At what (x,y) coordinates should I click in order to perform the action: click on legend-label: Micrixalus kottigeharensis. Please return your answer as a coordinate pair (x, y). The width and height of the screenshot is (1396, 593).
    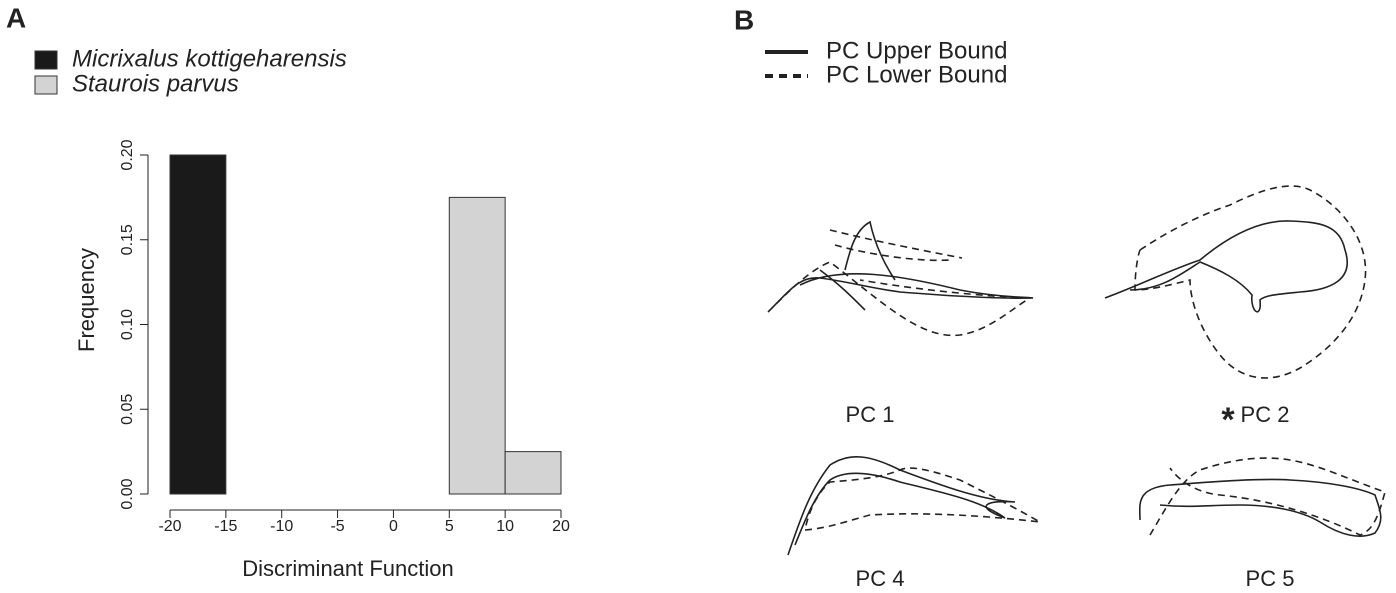
    Looking at the image, I should click on (209, 58).